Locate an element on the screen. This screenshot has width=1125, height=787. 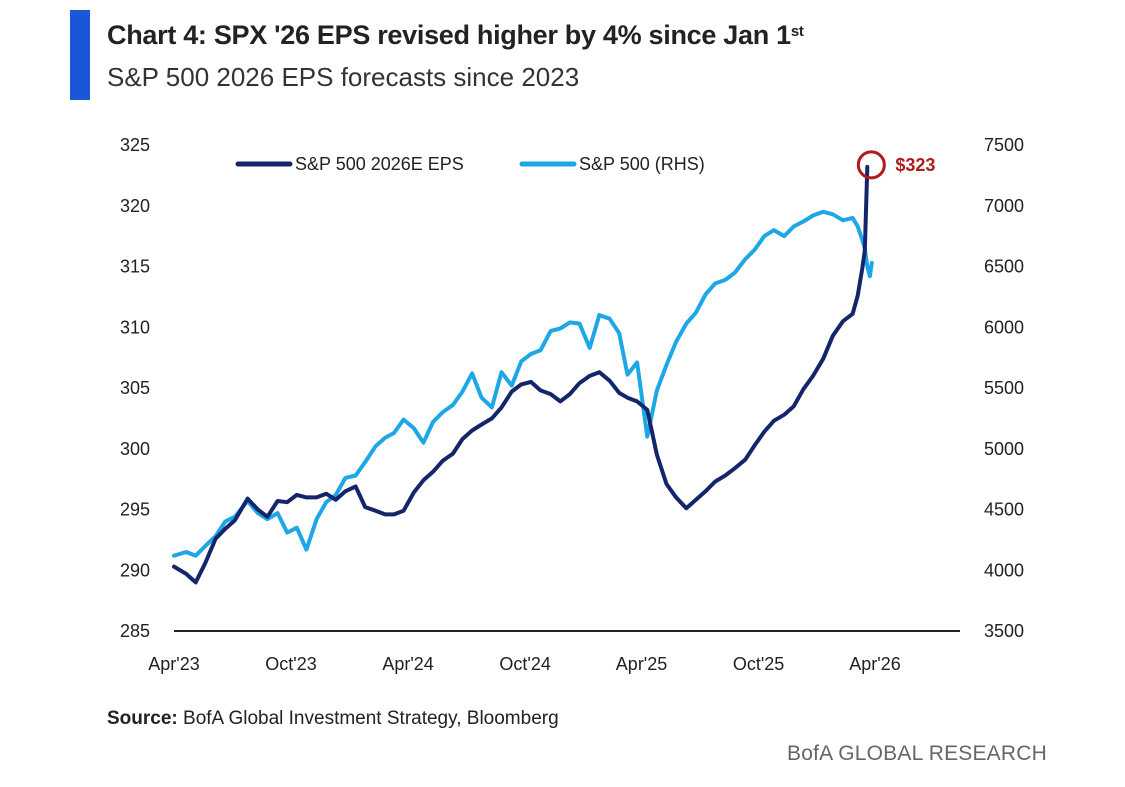
y-right-tick-label: 4500 is located at coordinates (1004, 510).